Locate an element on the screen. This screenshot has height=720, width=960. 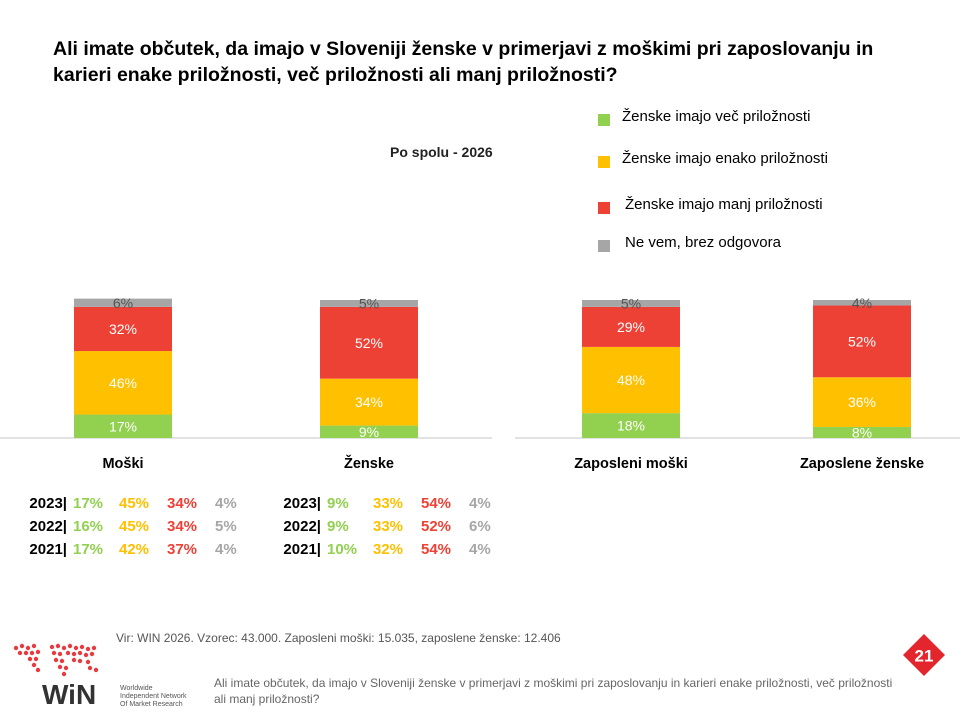
category-label: Zaposlene ženske is located at coordinates (862, 464).